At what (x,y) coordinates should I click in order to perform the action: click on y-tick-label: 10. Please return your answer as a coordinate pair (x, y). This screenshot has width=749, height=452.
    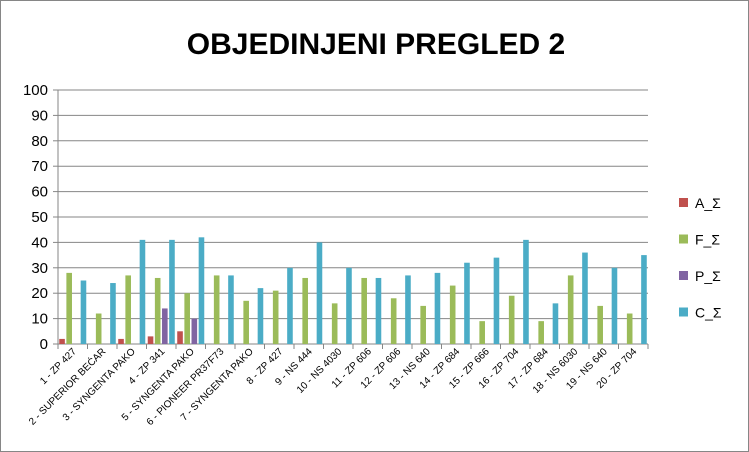
    Looking at the image, I should click on (39, 319).